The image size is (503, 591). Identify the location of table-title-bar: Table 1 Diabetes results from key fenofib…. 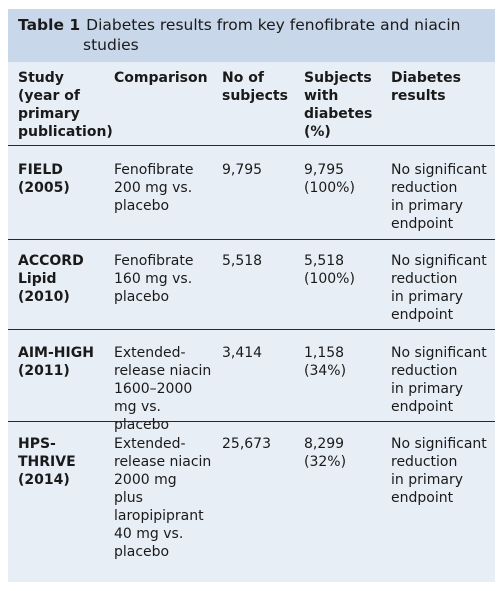
(251, 35).